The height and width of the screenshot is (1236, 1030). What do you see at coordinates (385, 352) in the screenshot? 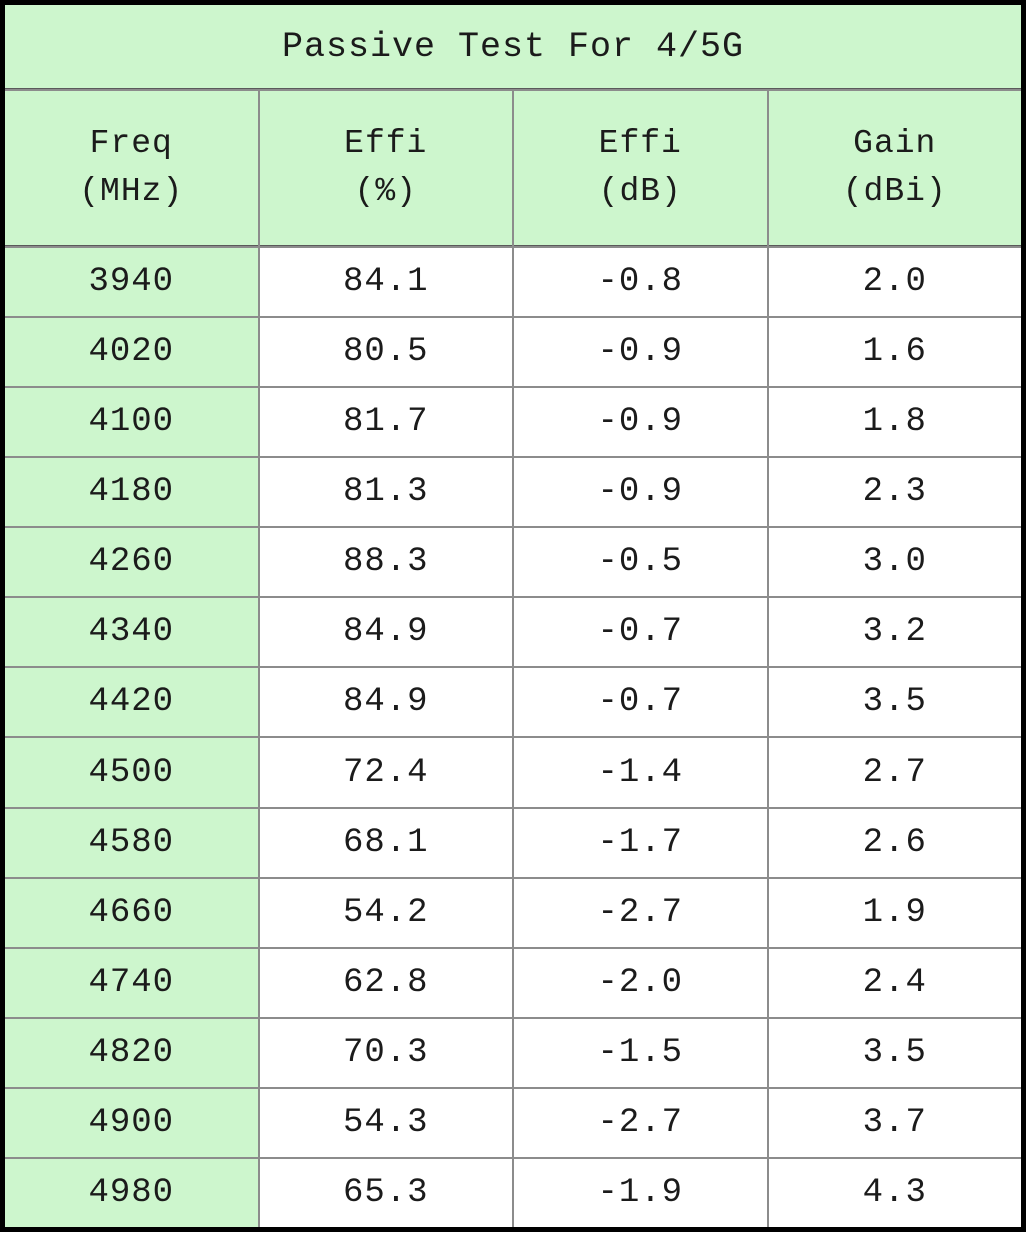
I see `cell-effi-pct: 80.5` at bounding box center [385, 352].